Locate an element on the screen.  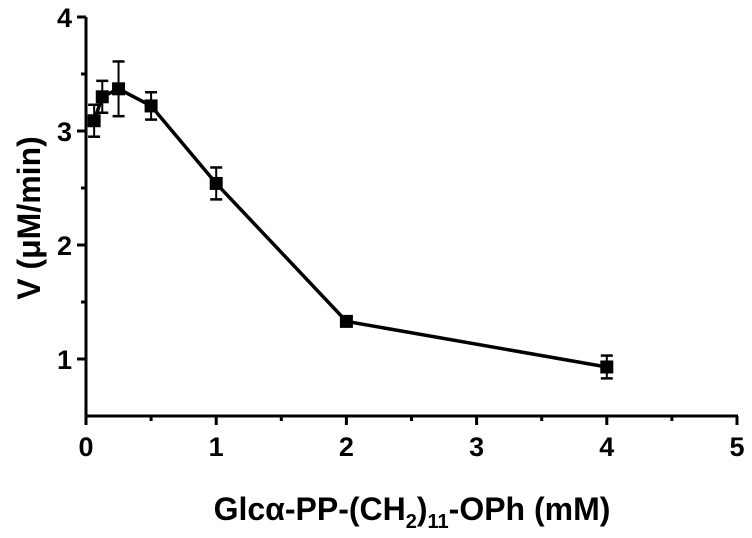
y-tick-label: 4 is located at coordinates (64, 18).